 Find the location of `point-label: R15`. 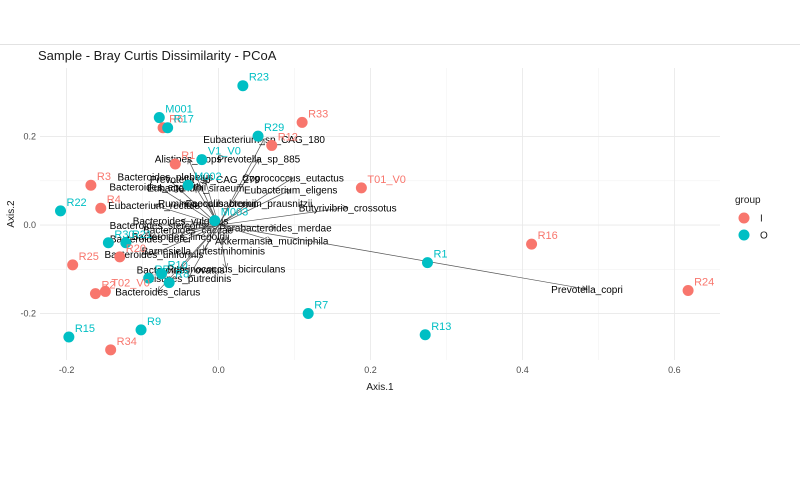

point-label: R15 is located at coordinates (85, 329).